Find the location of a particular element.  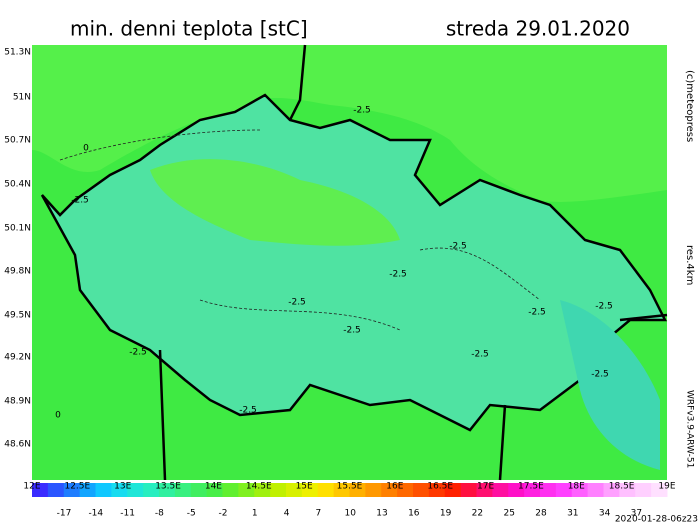

warm-patch is located at coordinates (275, 202).